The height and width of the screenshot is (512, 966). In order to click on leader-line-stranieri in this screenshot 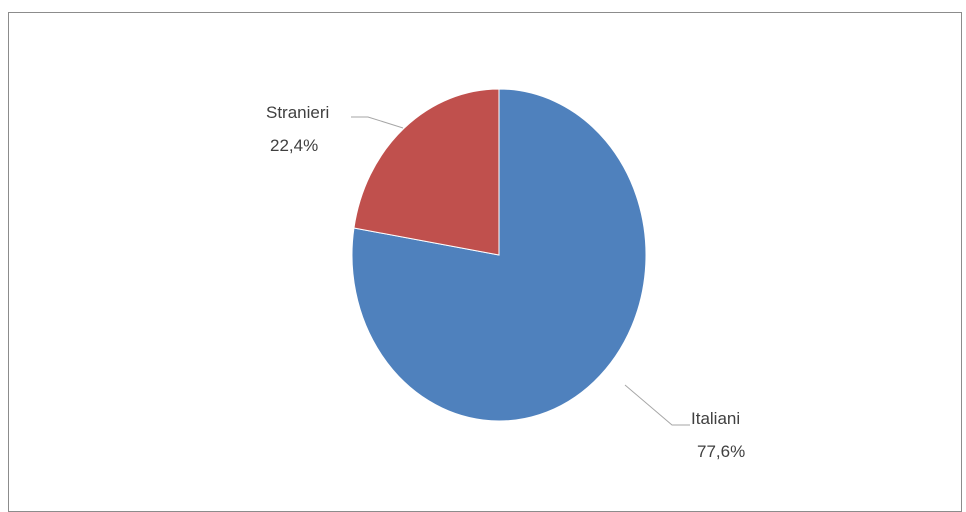, I will do `click(377, 122)`.